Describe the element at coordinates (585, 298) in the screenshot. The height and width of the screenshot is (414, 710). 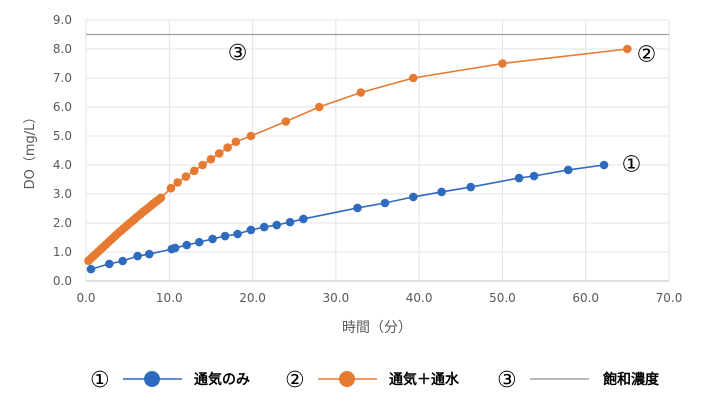
I see `x-tick-label: 60.0` at that location.